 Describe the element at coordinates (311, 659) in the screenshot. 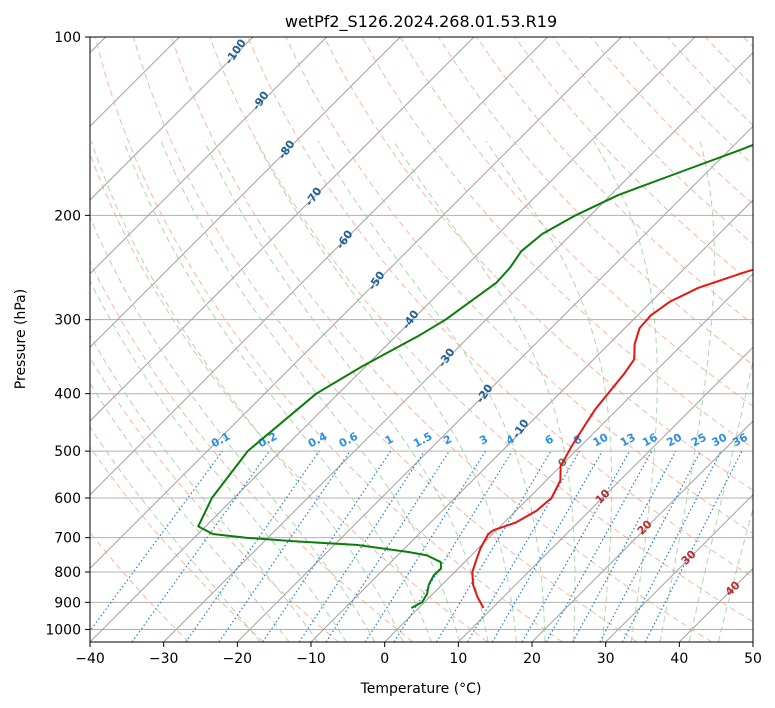

I see `x-tick-label: −10` at that location.